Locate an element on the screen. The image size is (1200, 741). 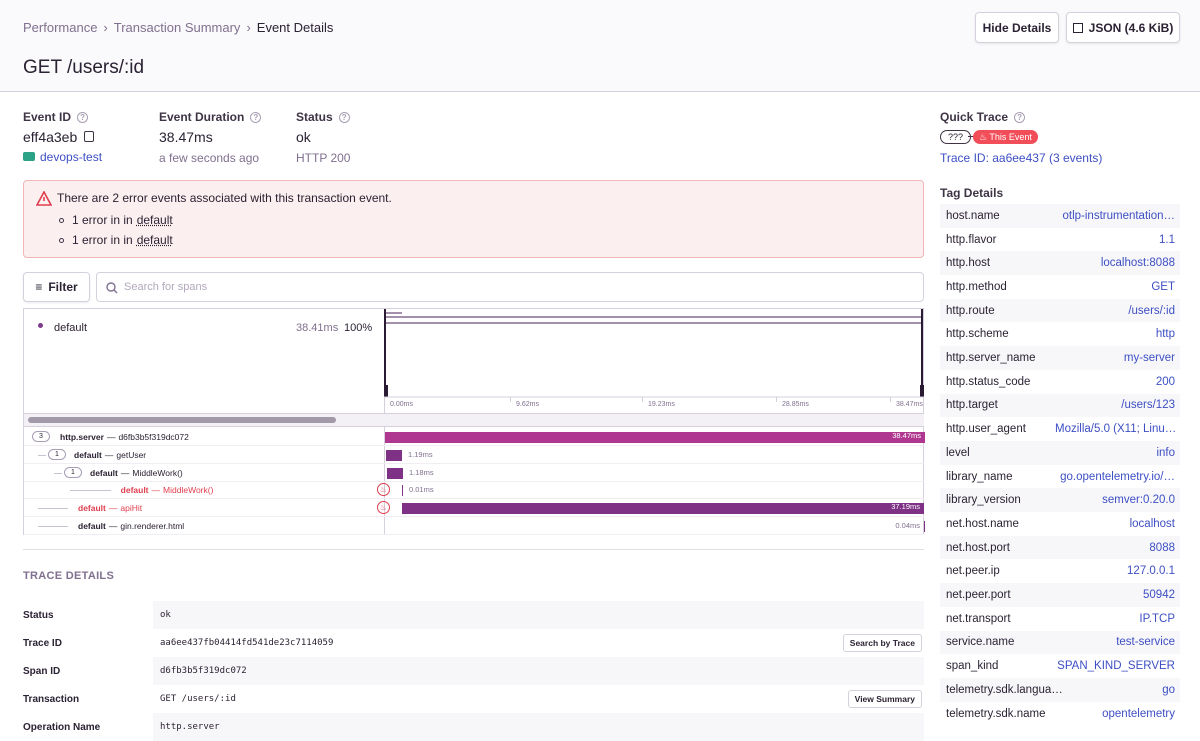
span-row: default — gin.renderer.html 0.04ms is located at coordinates (474, 526).